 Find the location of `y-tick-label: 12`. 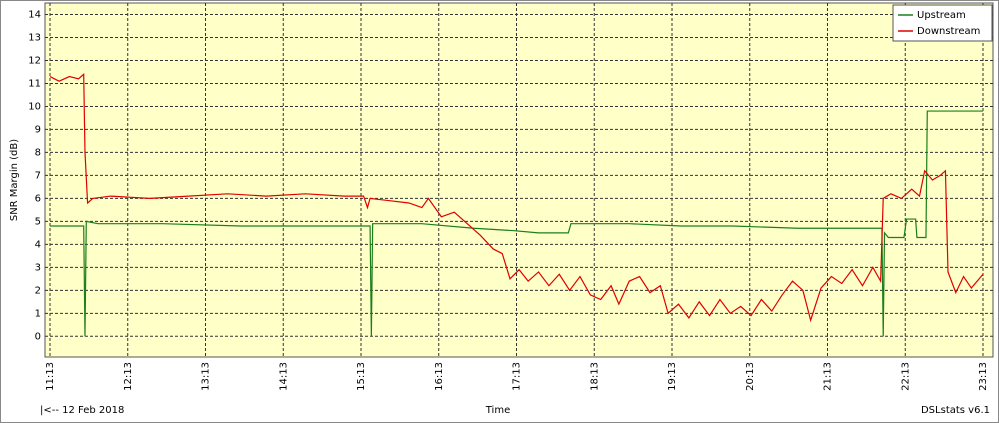

y-tick-label: 12 is located at coordinates (34, 60).